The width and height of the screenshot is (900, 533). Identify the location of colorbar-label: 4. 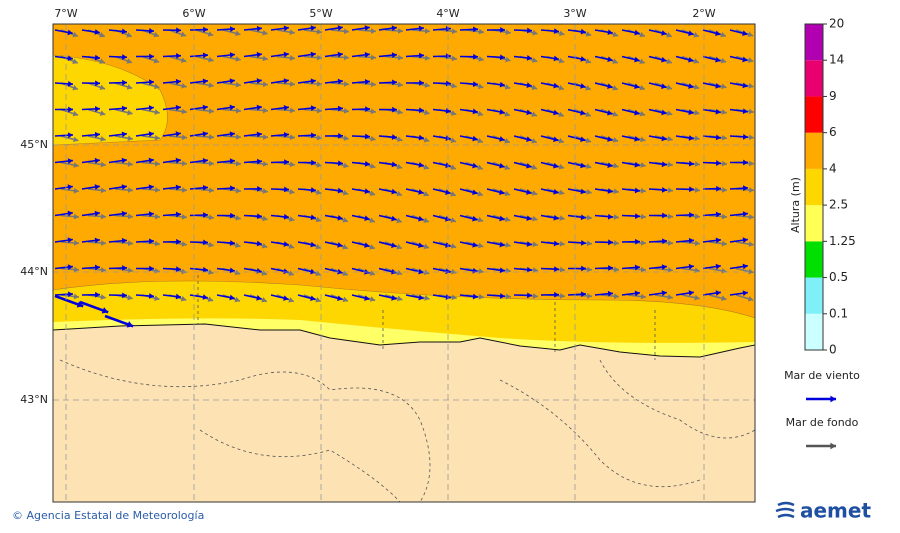
(833, 168).